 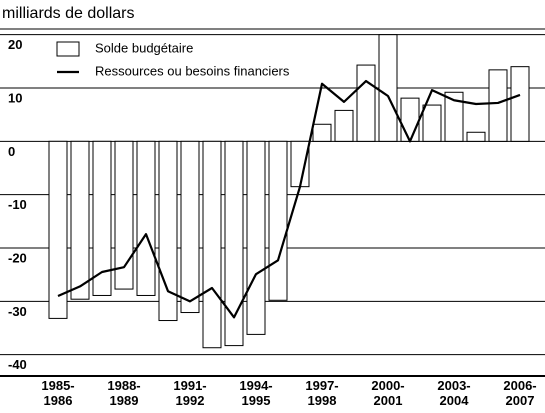 What do you see at coordinates (17, 311) in the screenshot?
I see `y-tick-label: -30` at bounding box center [17, 311].